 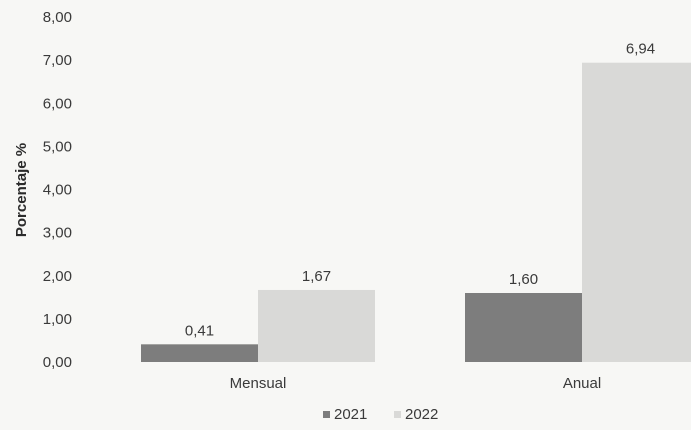 I want to click on y-tick-label: 8,00, so click(x=57, y=17).